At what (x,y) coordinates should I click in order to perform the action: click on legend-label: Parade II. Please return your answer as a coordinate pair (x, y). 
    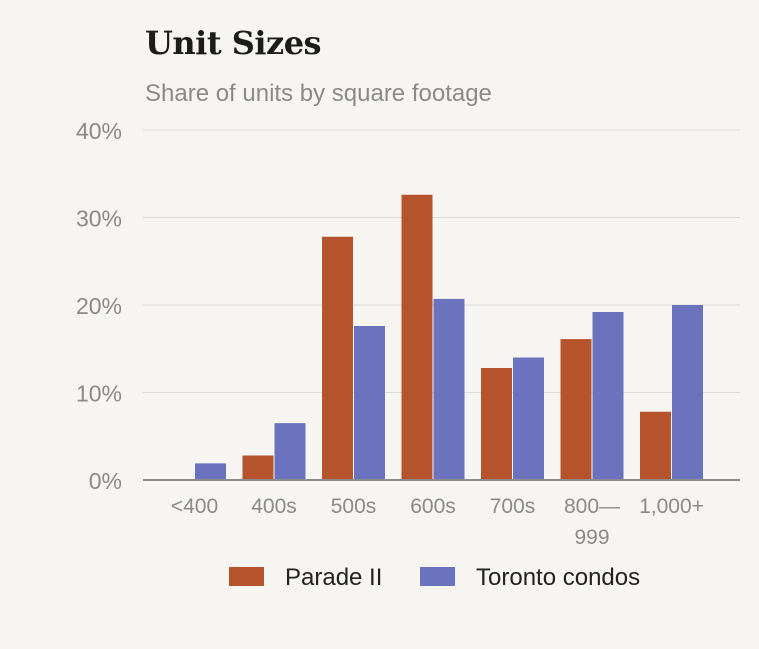
    Looking at the image, I should click on (333, 577).